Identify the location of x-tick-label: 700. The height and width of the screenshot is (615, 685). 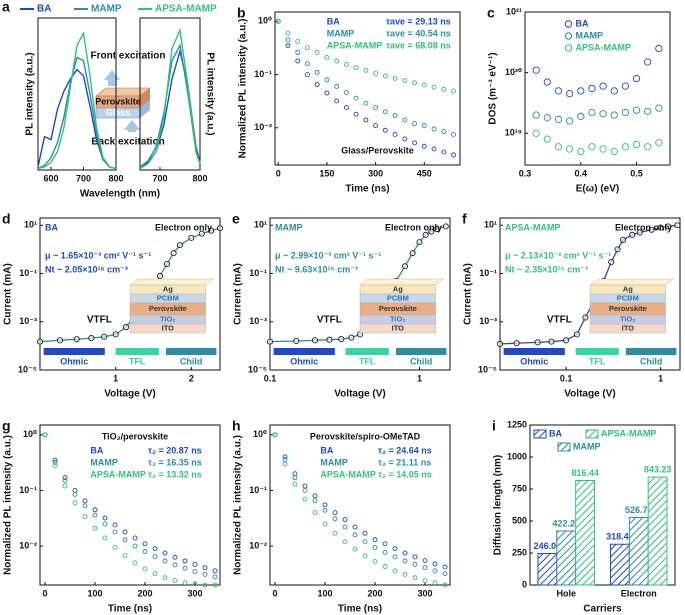
(83, 178).